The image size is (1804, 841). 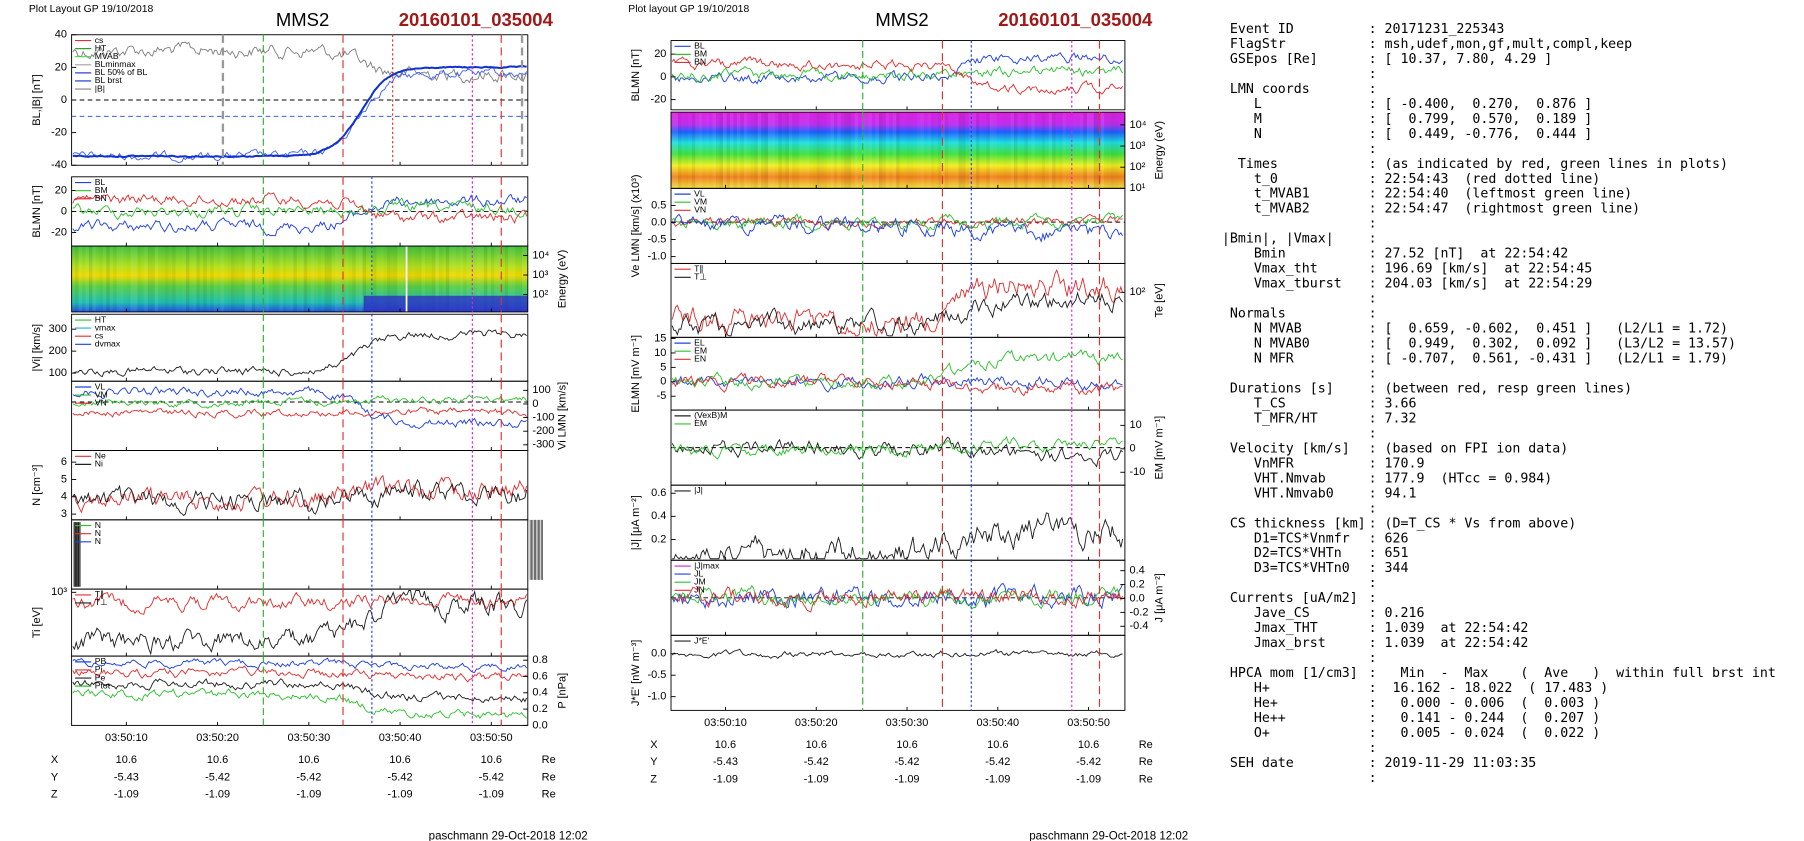 I want to click on legend-label: |B|, so click(x=100, y=88).